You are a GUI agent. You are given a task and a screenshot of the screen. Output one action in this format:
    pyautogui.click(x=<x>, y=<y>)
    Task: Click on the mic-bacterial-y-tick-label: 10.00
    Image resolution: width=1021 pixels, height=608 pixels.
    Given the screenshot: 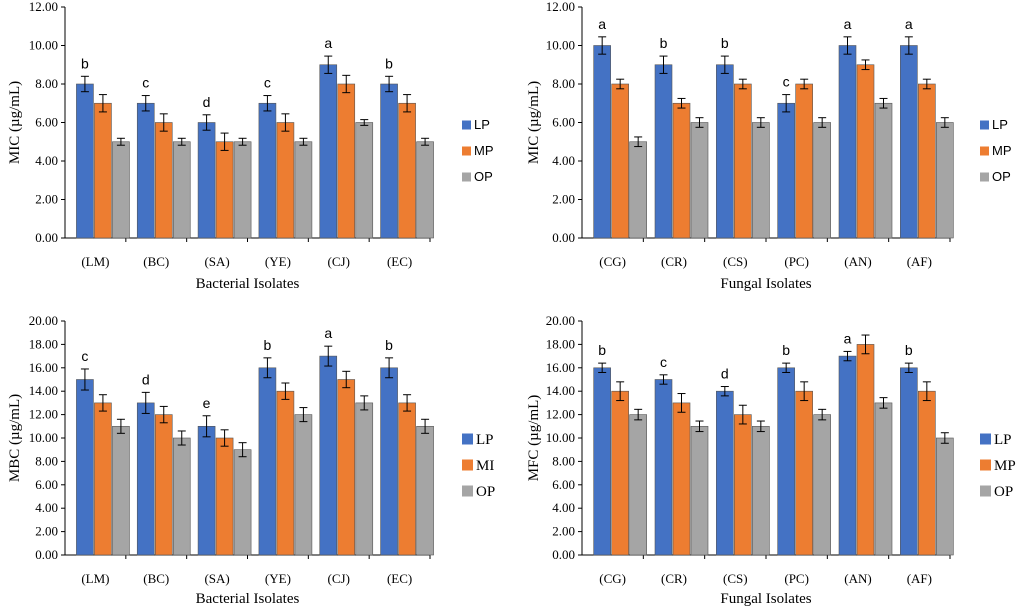 What is the action you would take?
    pyautogui.click(x=43, y=45)
    